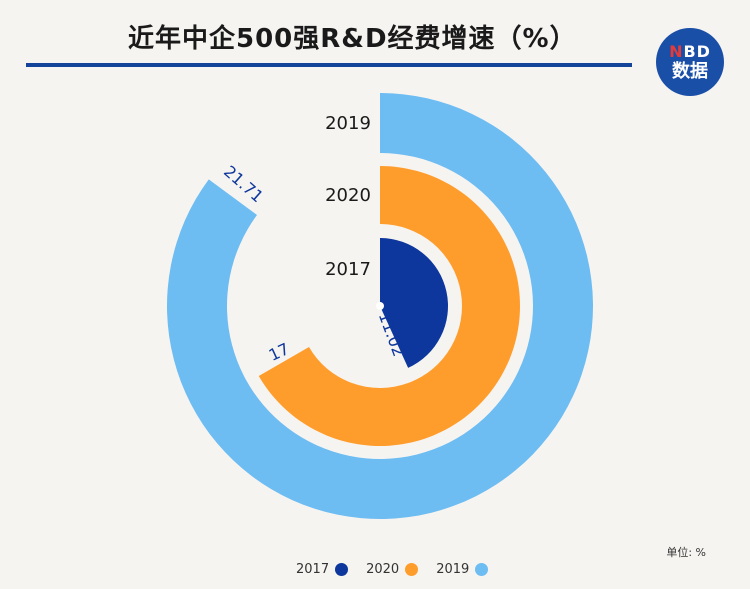 This screenshot has height=589, width=750. What do you see at coordinates (342, 569) in the screenshot?
I see `legend-dot-2017` at bounding box center [342, 569].